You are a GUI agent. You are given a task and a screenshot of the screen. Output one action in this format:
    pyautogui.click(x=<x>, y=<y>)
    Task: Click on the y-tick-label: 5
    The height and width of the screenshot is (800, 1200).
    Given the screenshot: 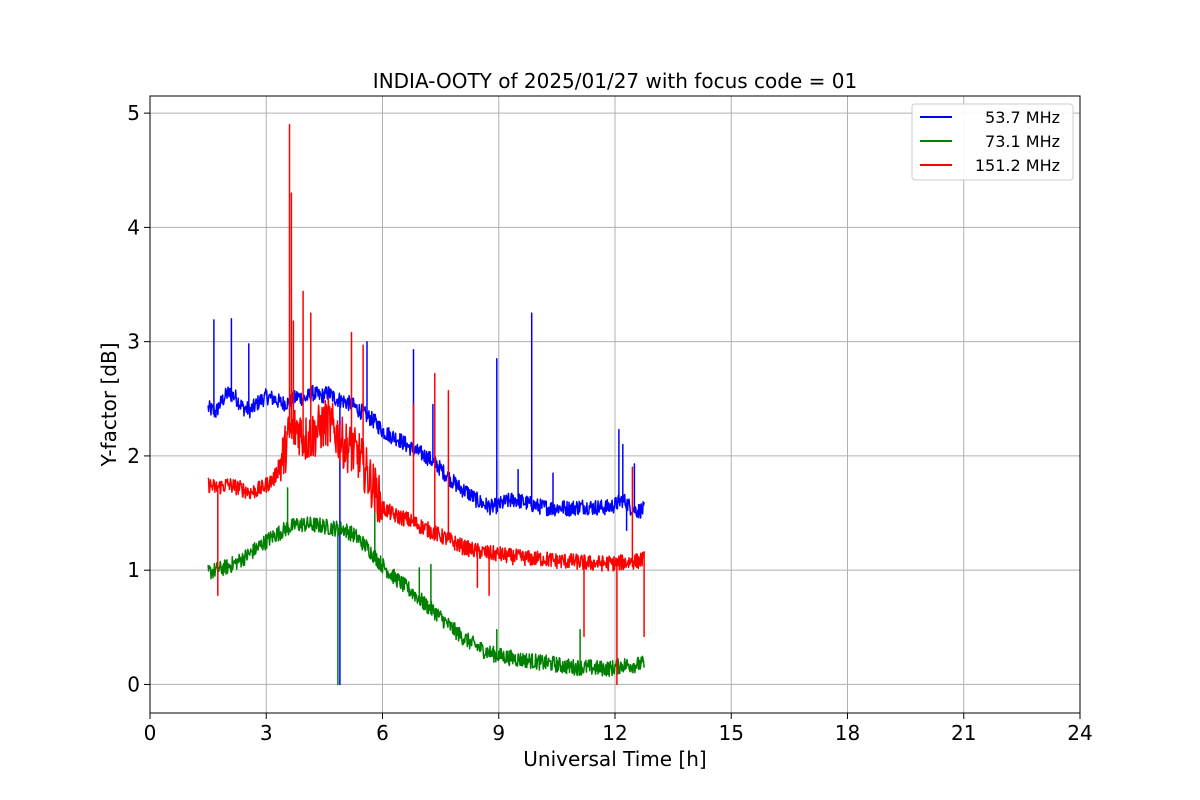 What is the action you would take?
    pyautogui.click(x=133, y=113)
    